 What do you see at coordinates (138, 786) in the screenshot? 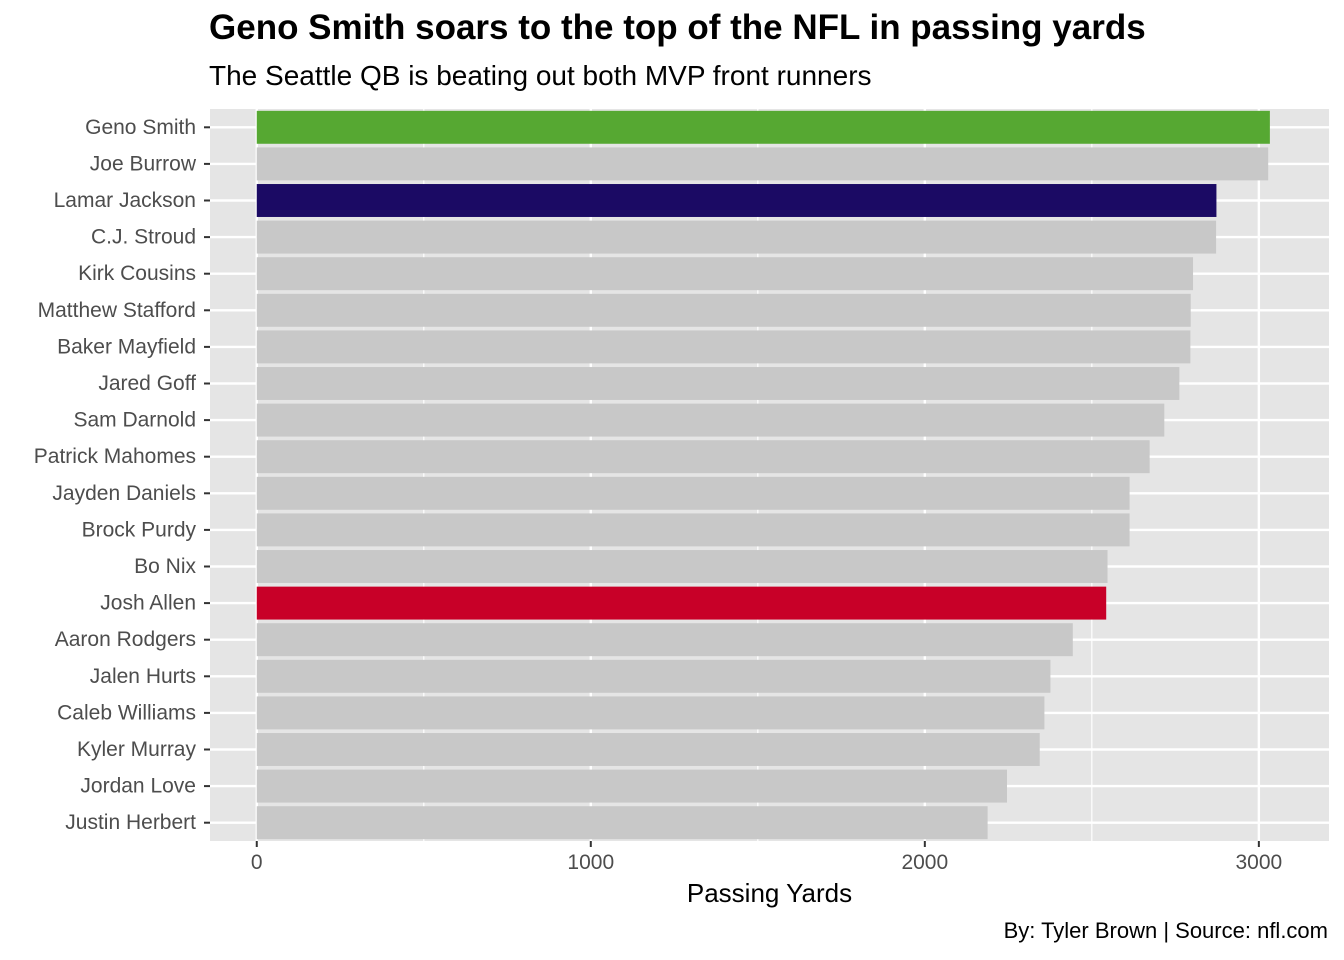
I see `y-tick-label: Jordan Love` at bounding box center [138, 786].